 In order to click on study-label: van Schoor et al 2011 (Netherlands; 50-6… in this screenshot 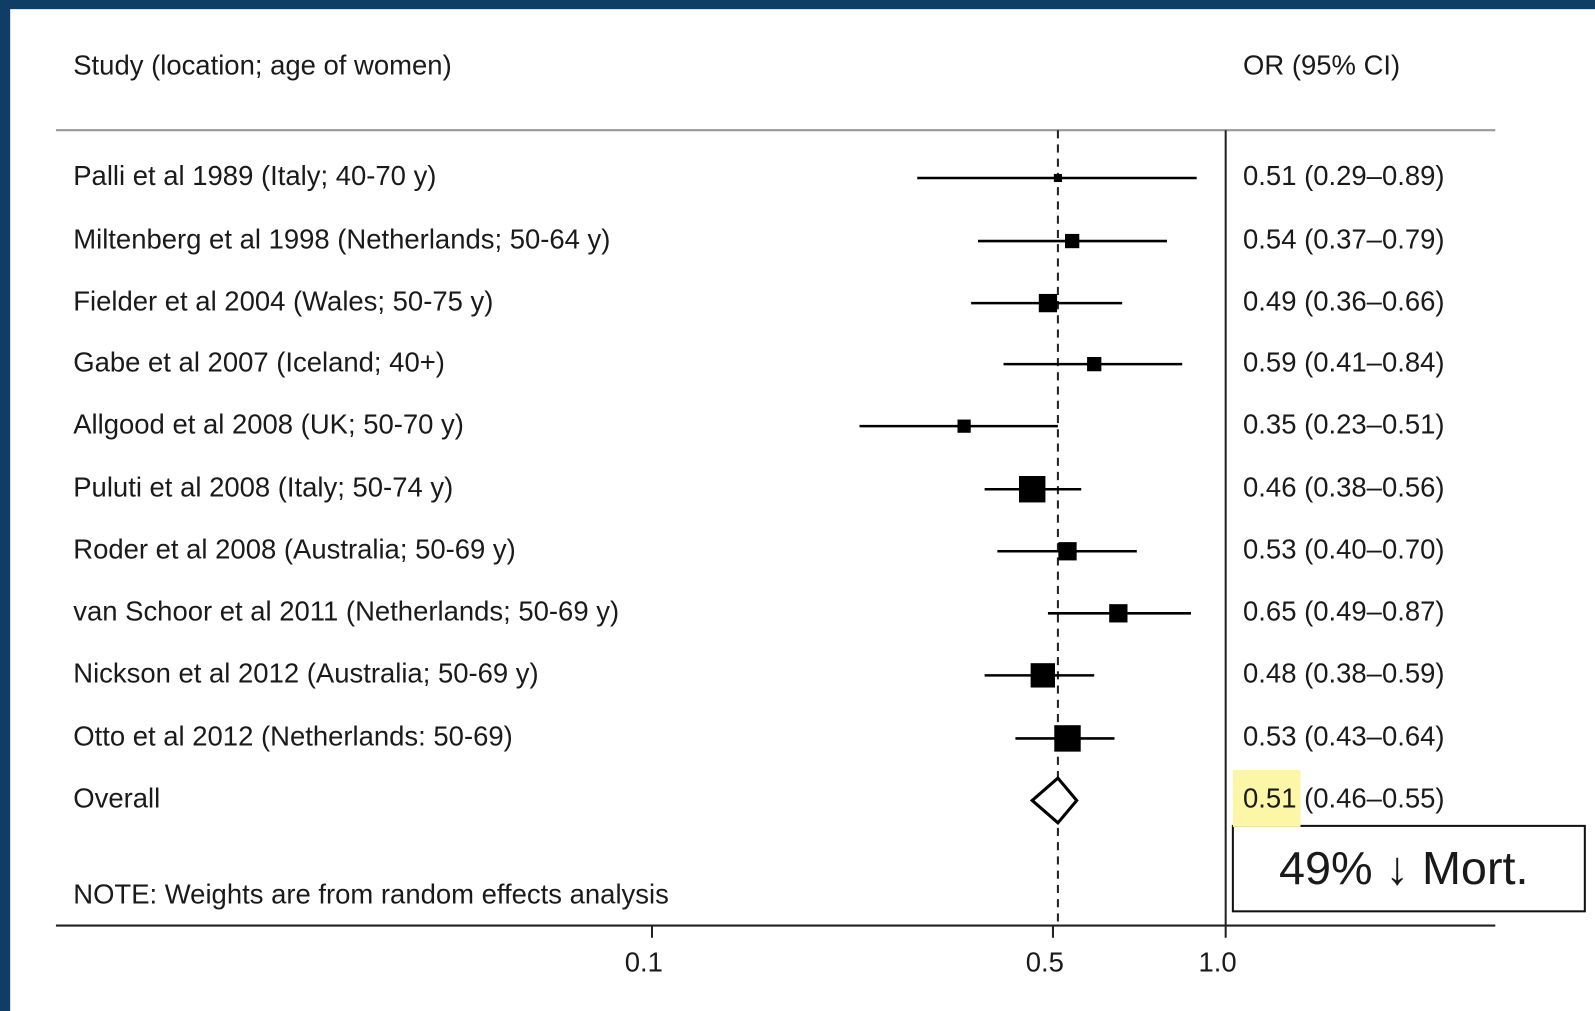, I will do `click(346, 611)`.